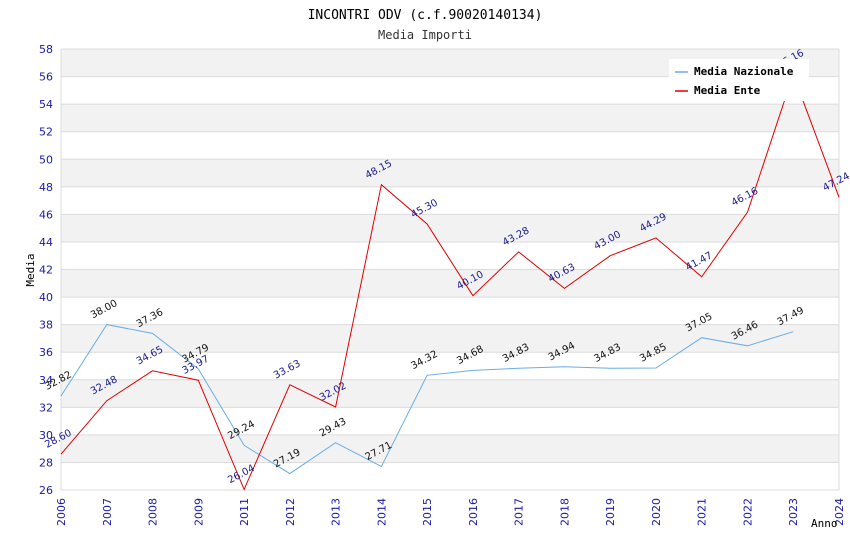 Image resolution: width=850 pixels, height=550 pixels. I want to click on x-tick-label: 2009, so click(198, 512).